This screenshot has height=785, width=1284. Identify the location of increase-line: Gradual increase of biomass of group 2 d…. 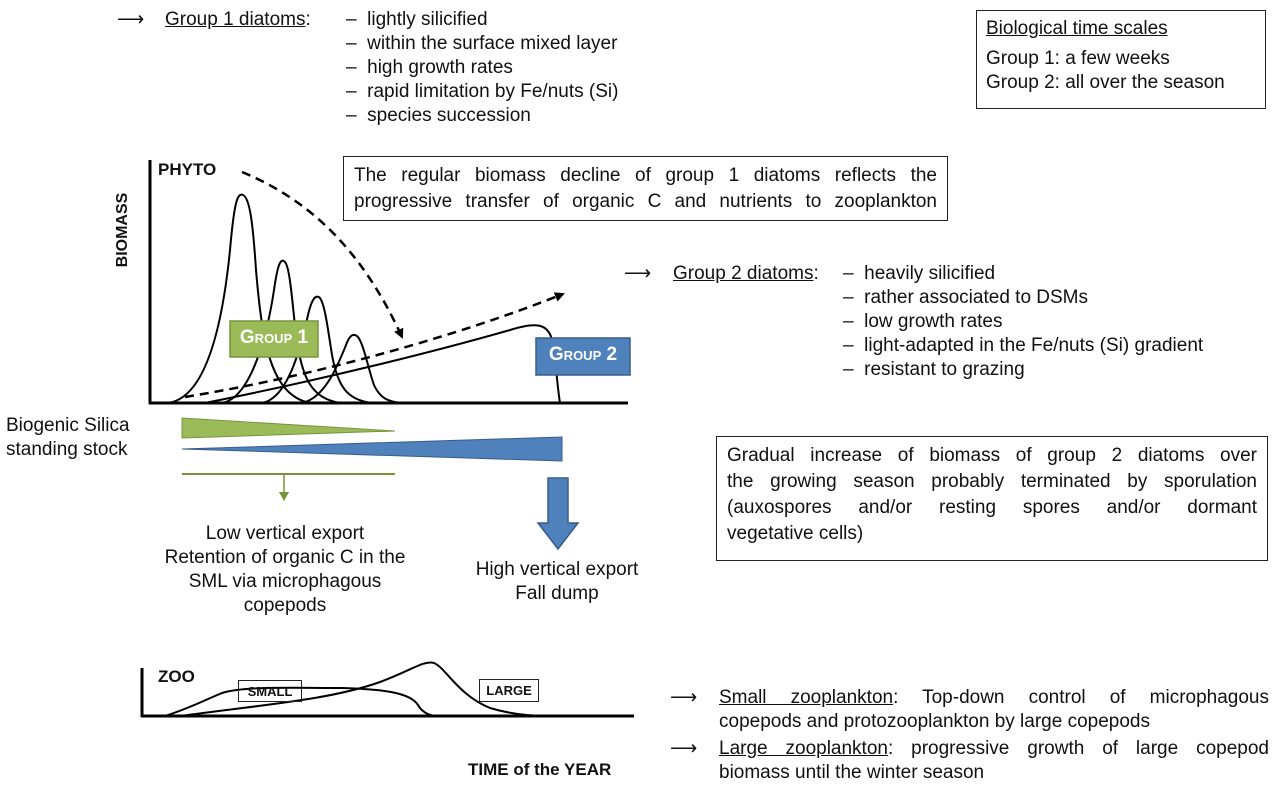
(992, 455).